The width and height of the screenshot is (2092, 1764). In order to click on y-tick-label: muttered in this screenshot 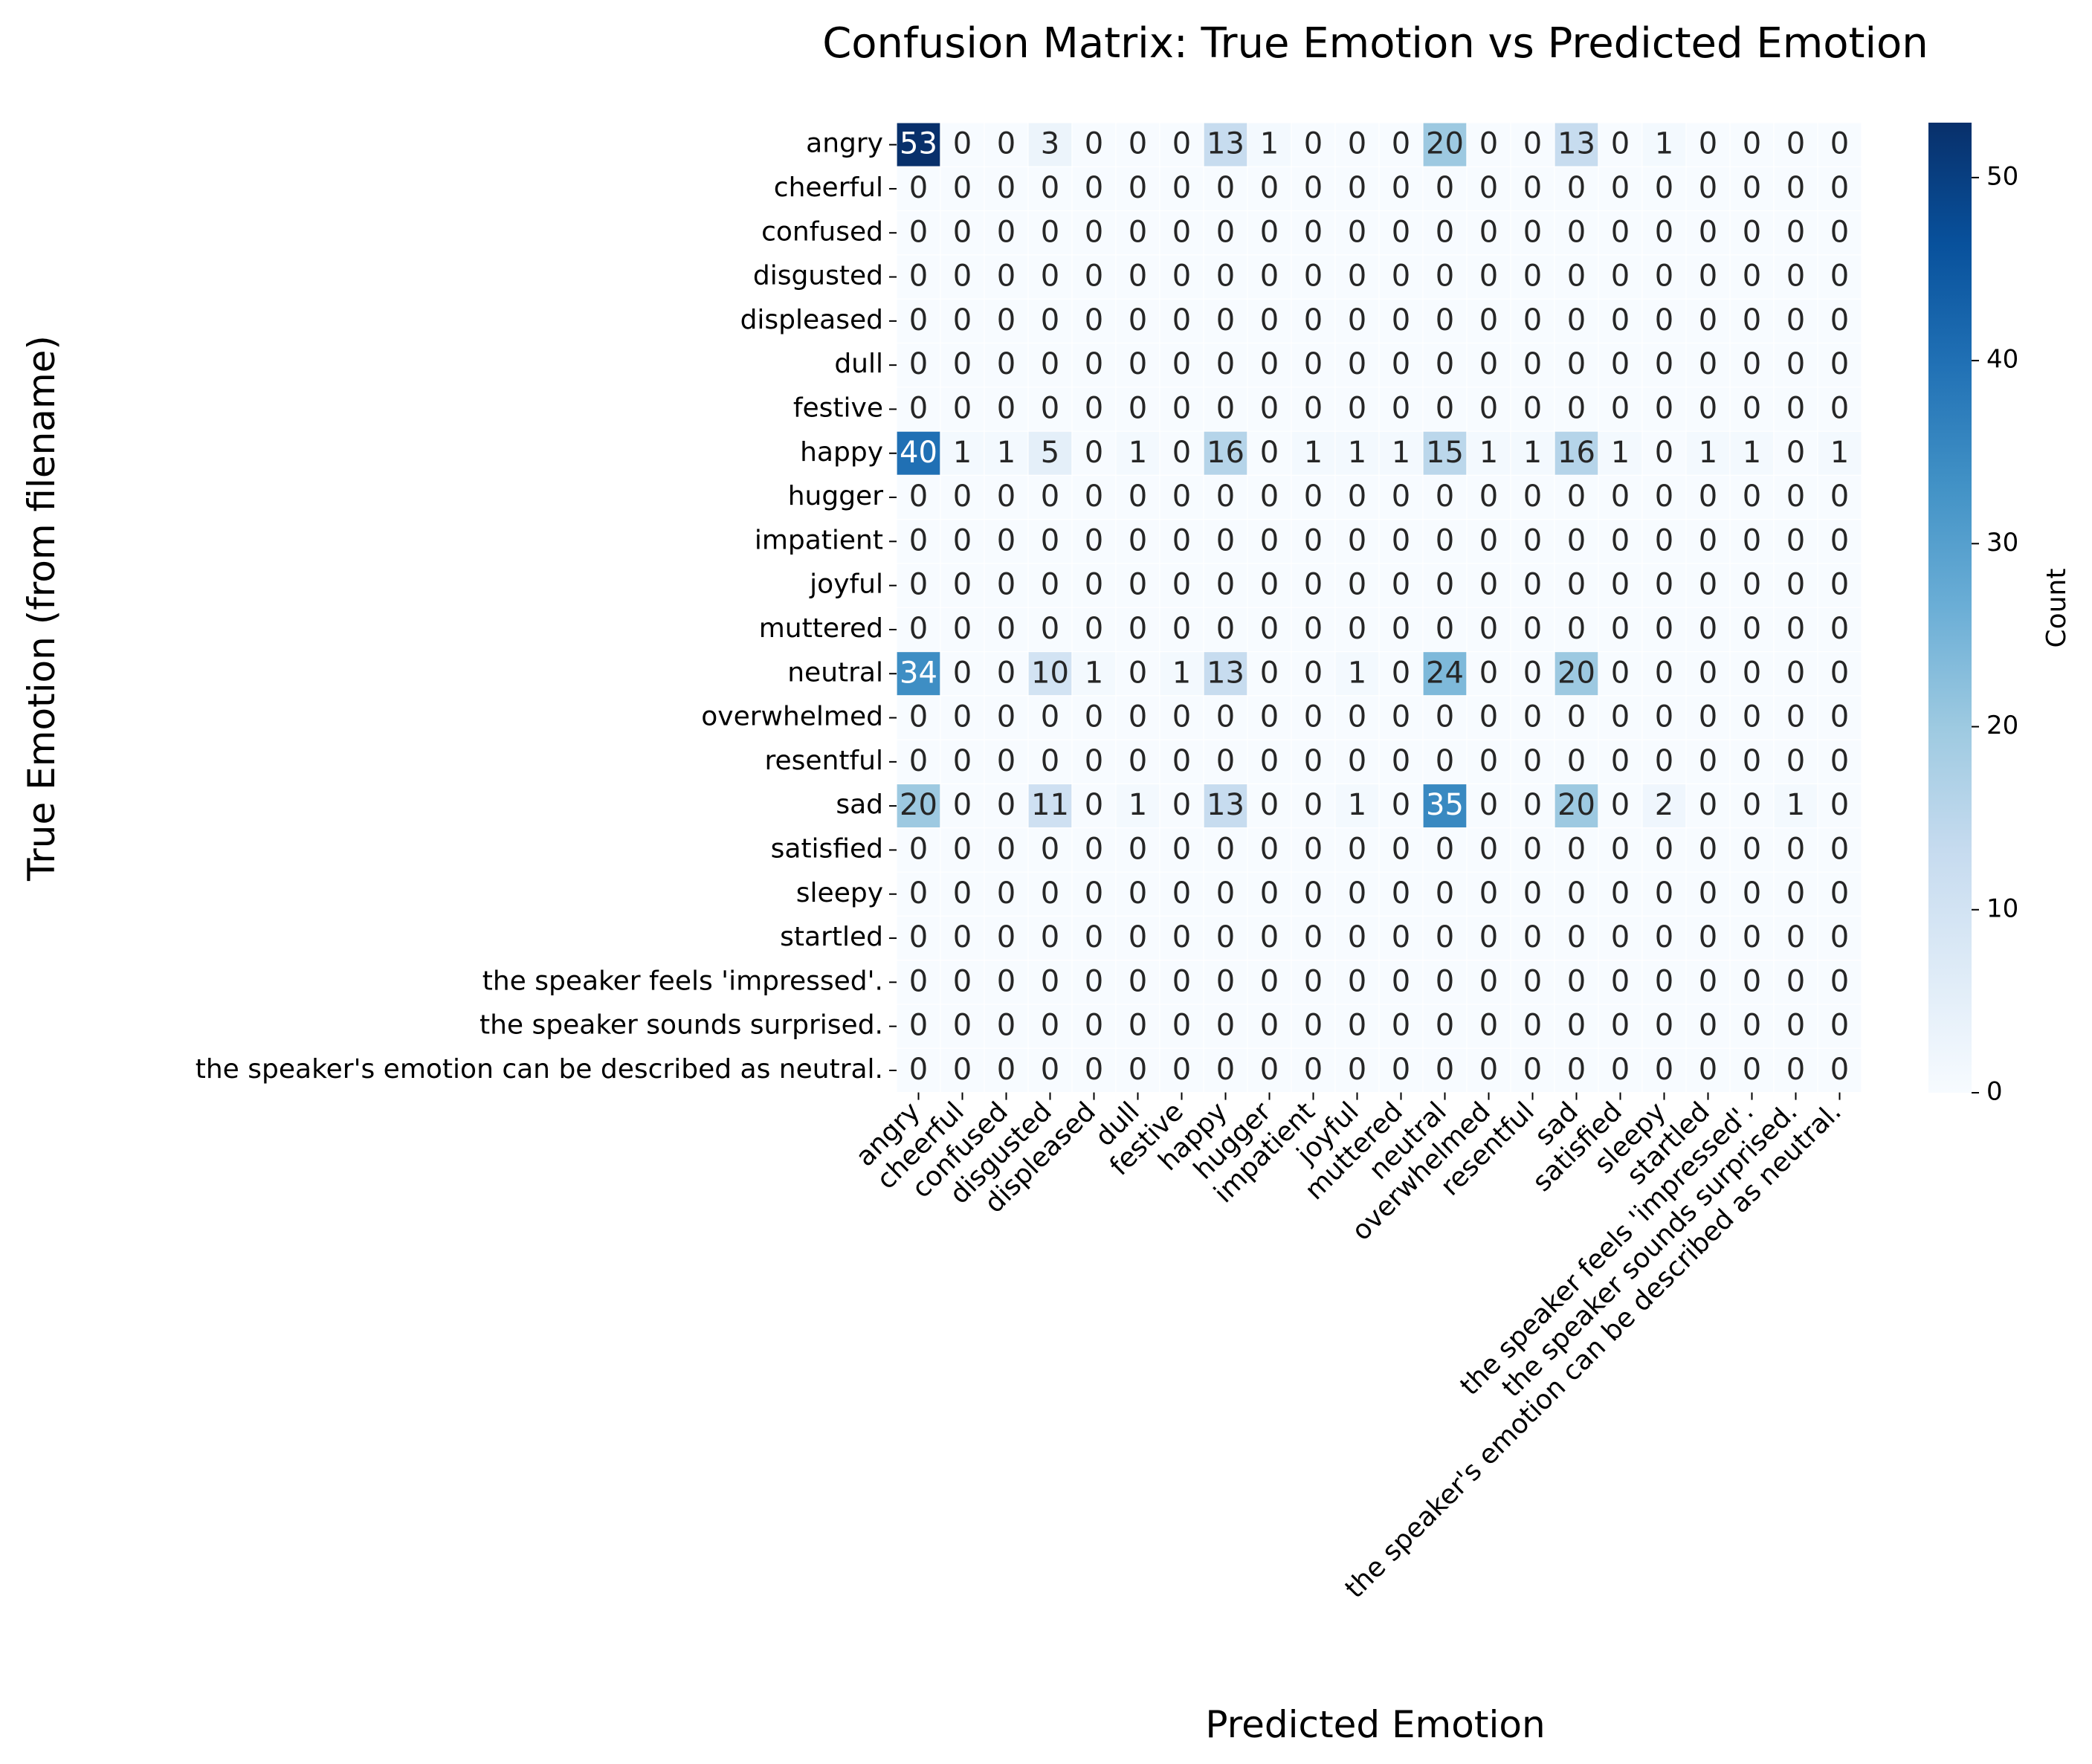, I will do `click(821, 629)`.